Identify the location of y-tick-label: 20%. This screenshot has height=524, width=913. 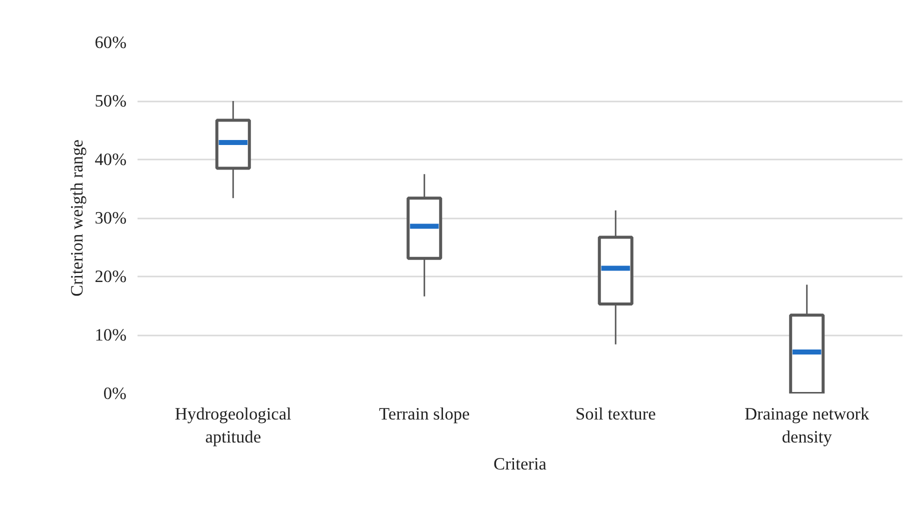
(110, 276).